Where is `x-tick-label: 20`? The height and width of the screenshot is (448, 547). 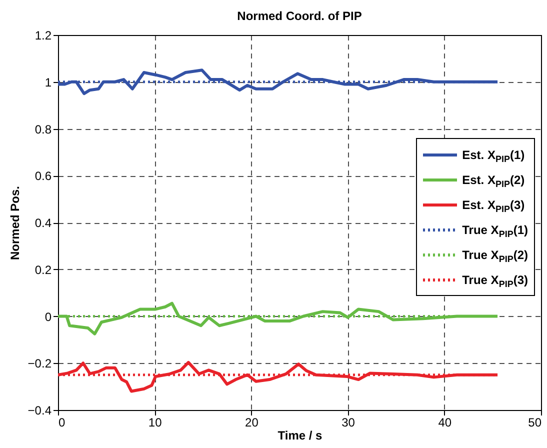 x-tick-label: 20 is located at coordinates (252, 423).